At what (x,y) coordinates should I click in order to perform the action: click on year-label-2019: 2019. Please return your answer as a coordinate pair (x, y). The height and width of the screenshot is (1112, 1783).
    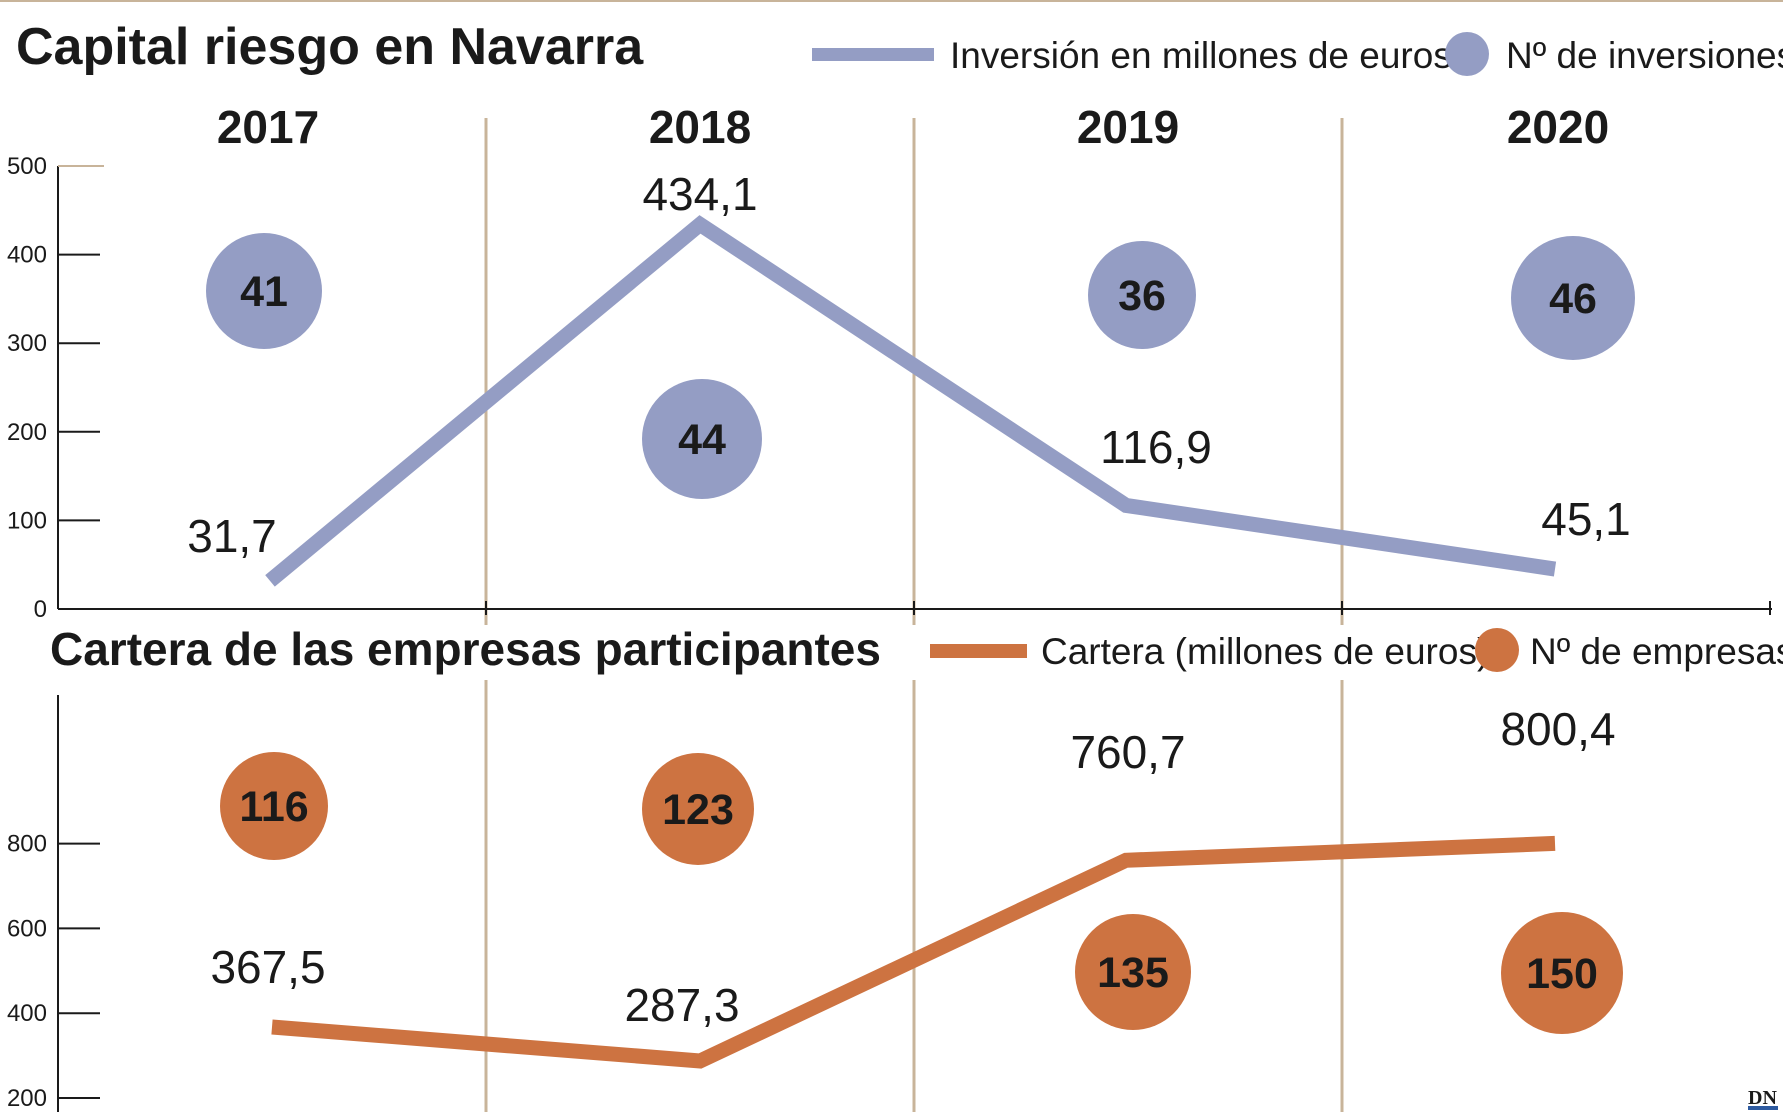
    Looking at the image, I should click on (1128, 127).